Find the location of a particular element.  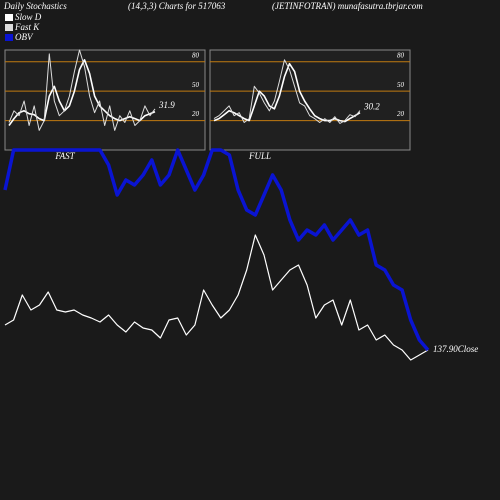

header-middle: (14,3,3) Charts for 517063 is located at coordinates (177, 6).